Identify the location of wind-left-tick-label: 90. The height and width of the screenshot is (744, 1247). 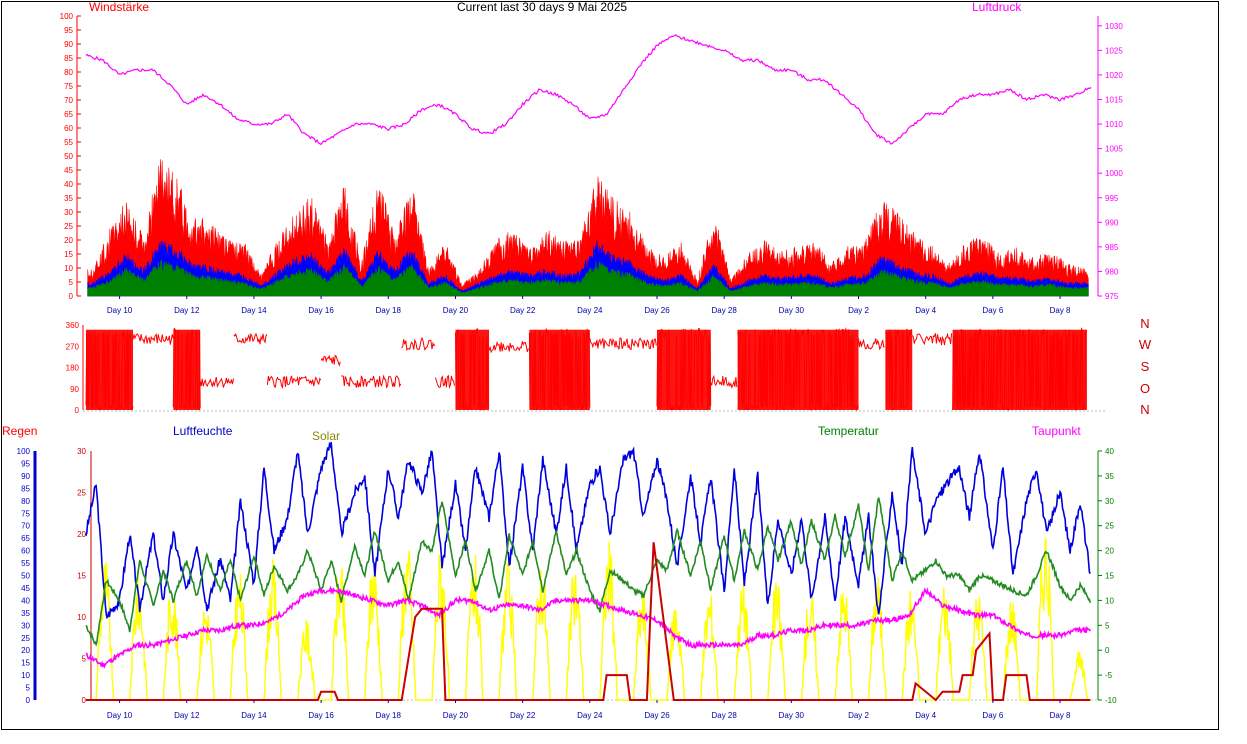
(68, 44).